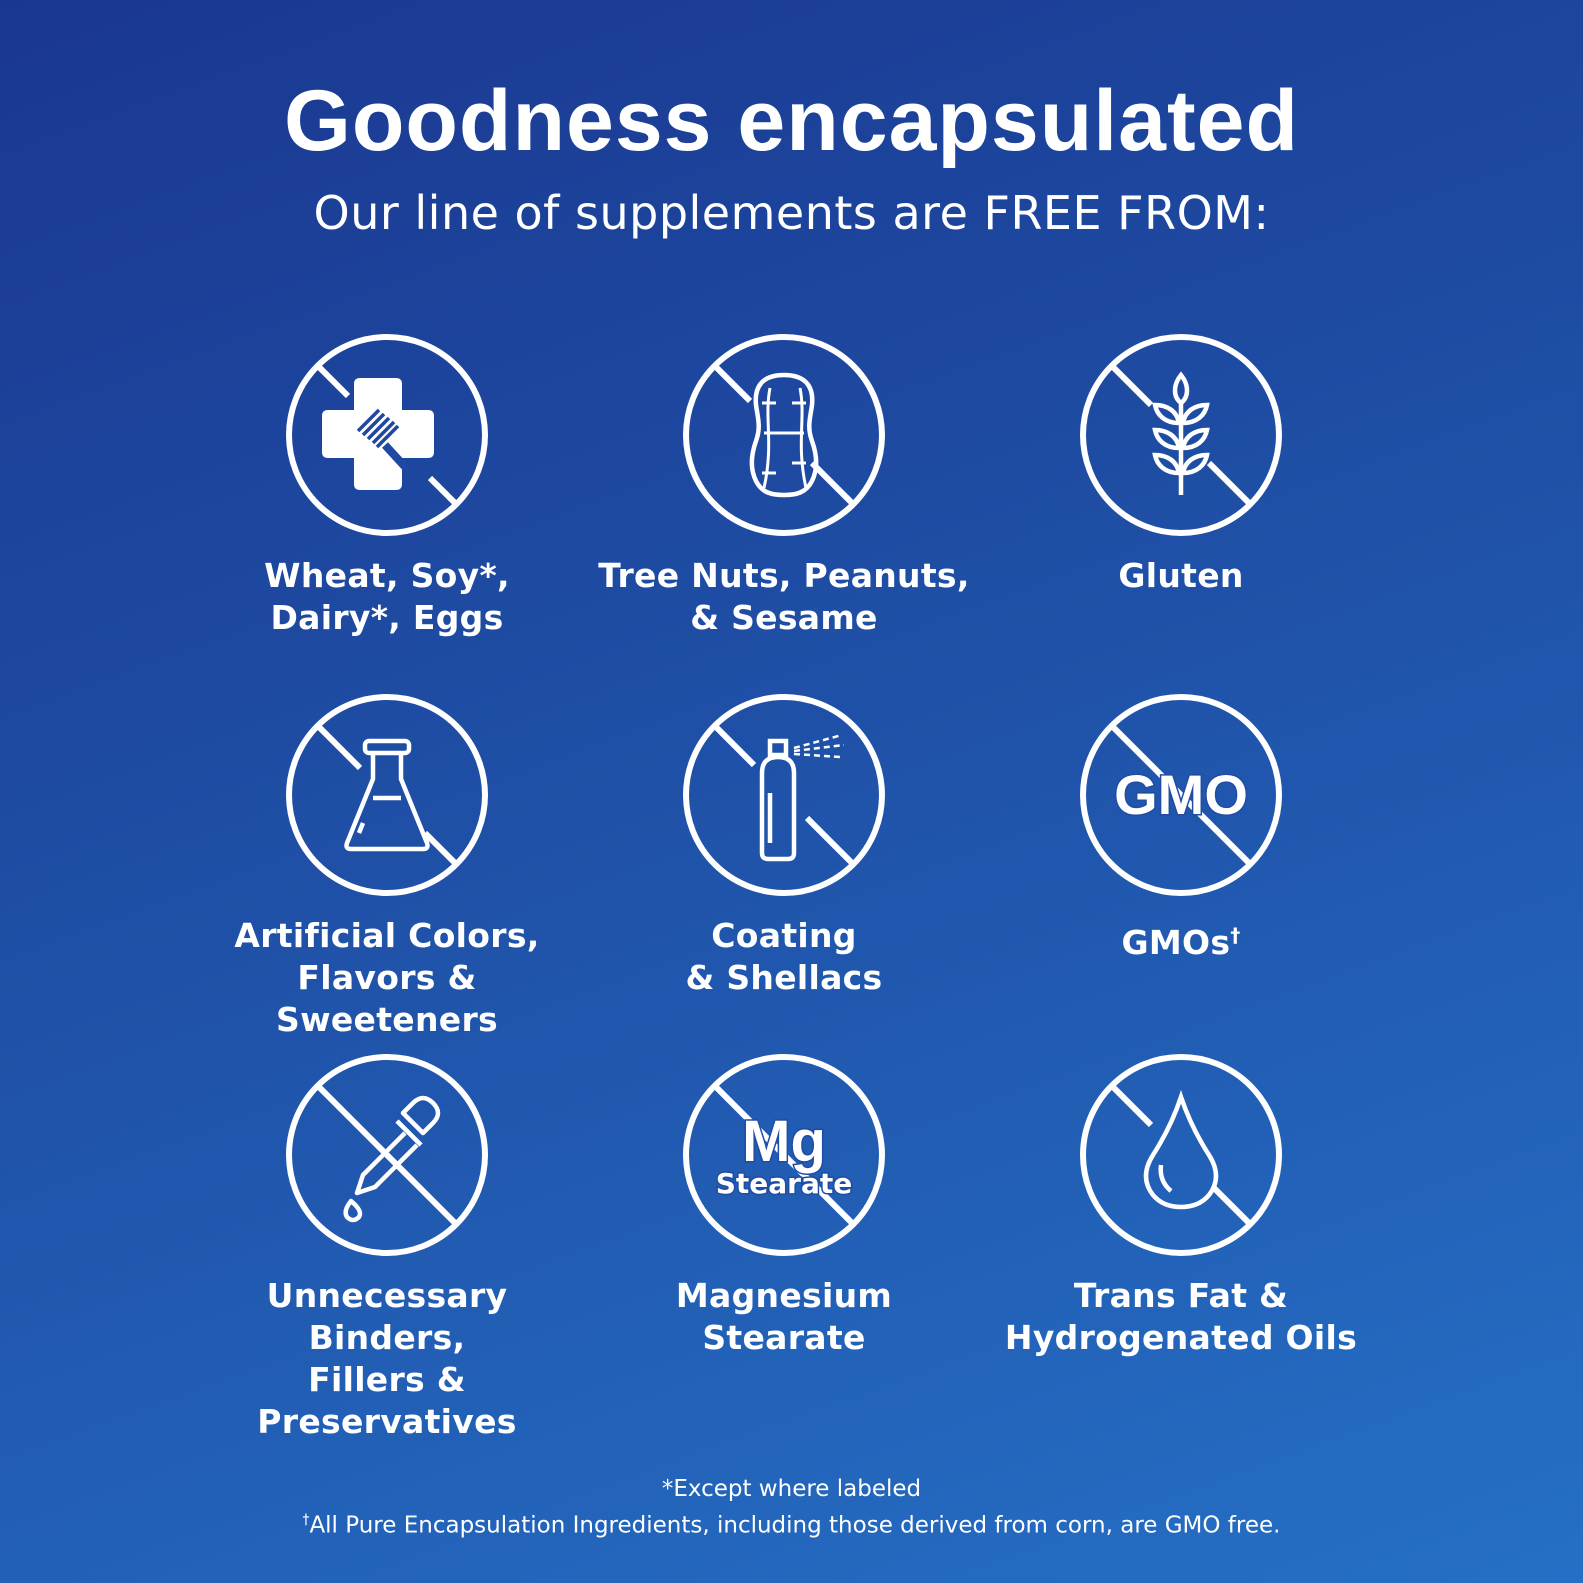 The width and height of the screenshot is (1583, 1583). I want to click on item-coating-shellacs: Coating & Shellacs, so click(784, 846).